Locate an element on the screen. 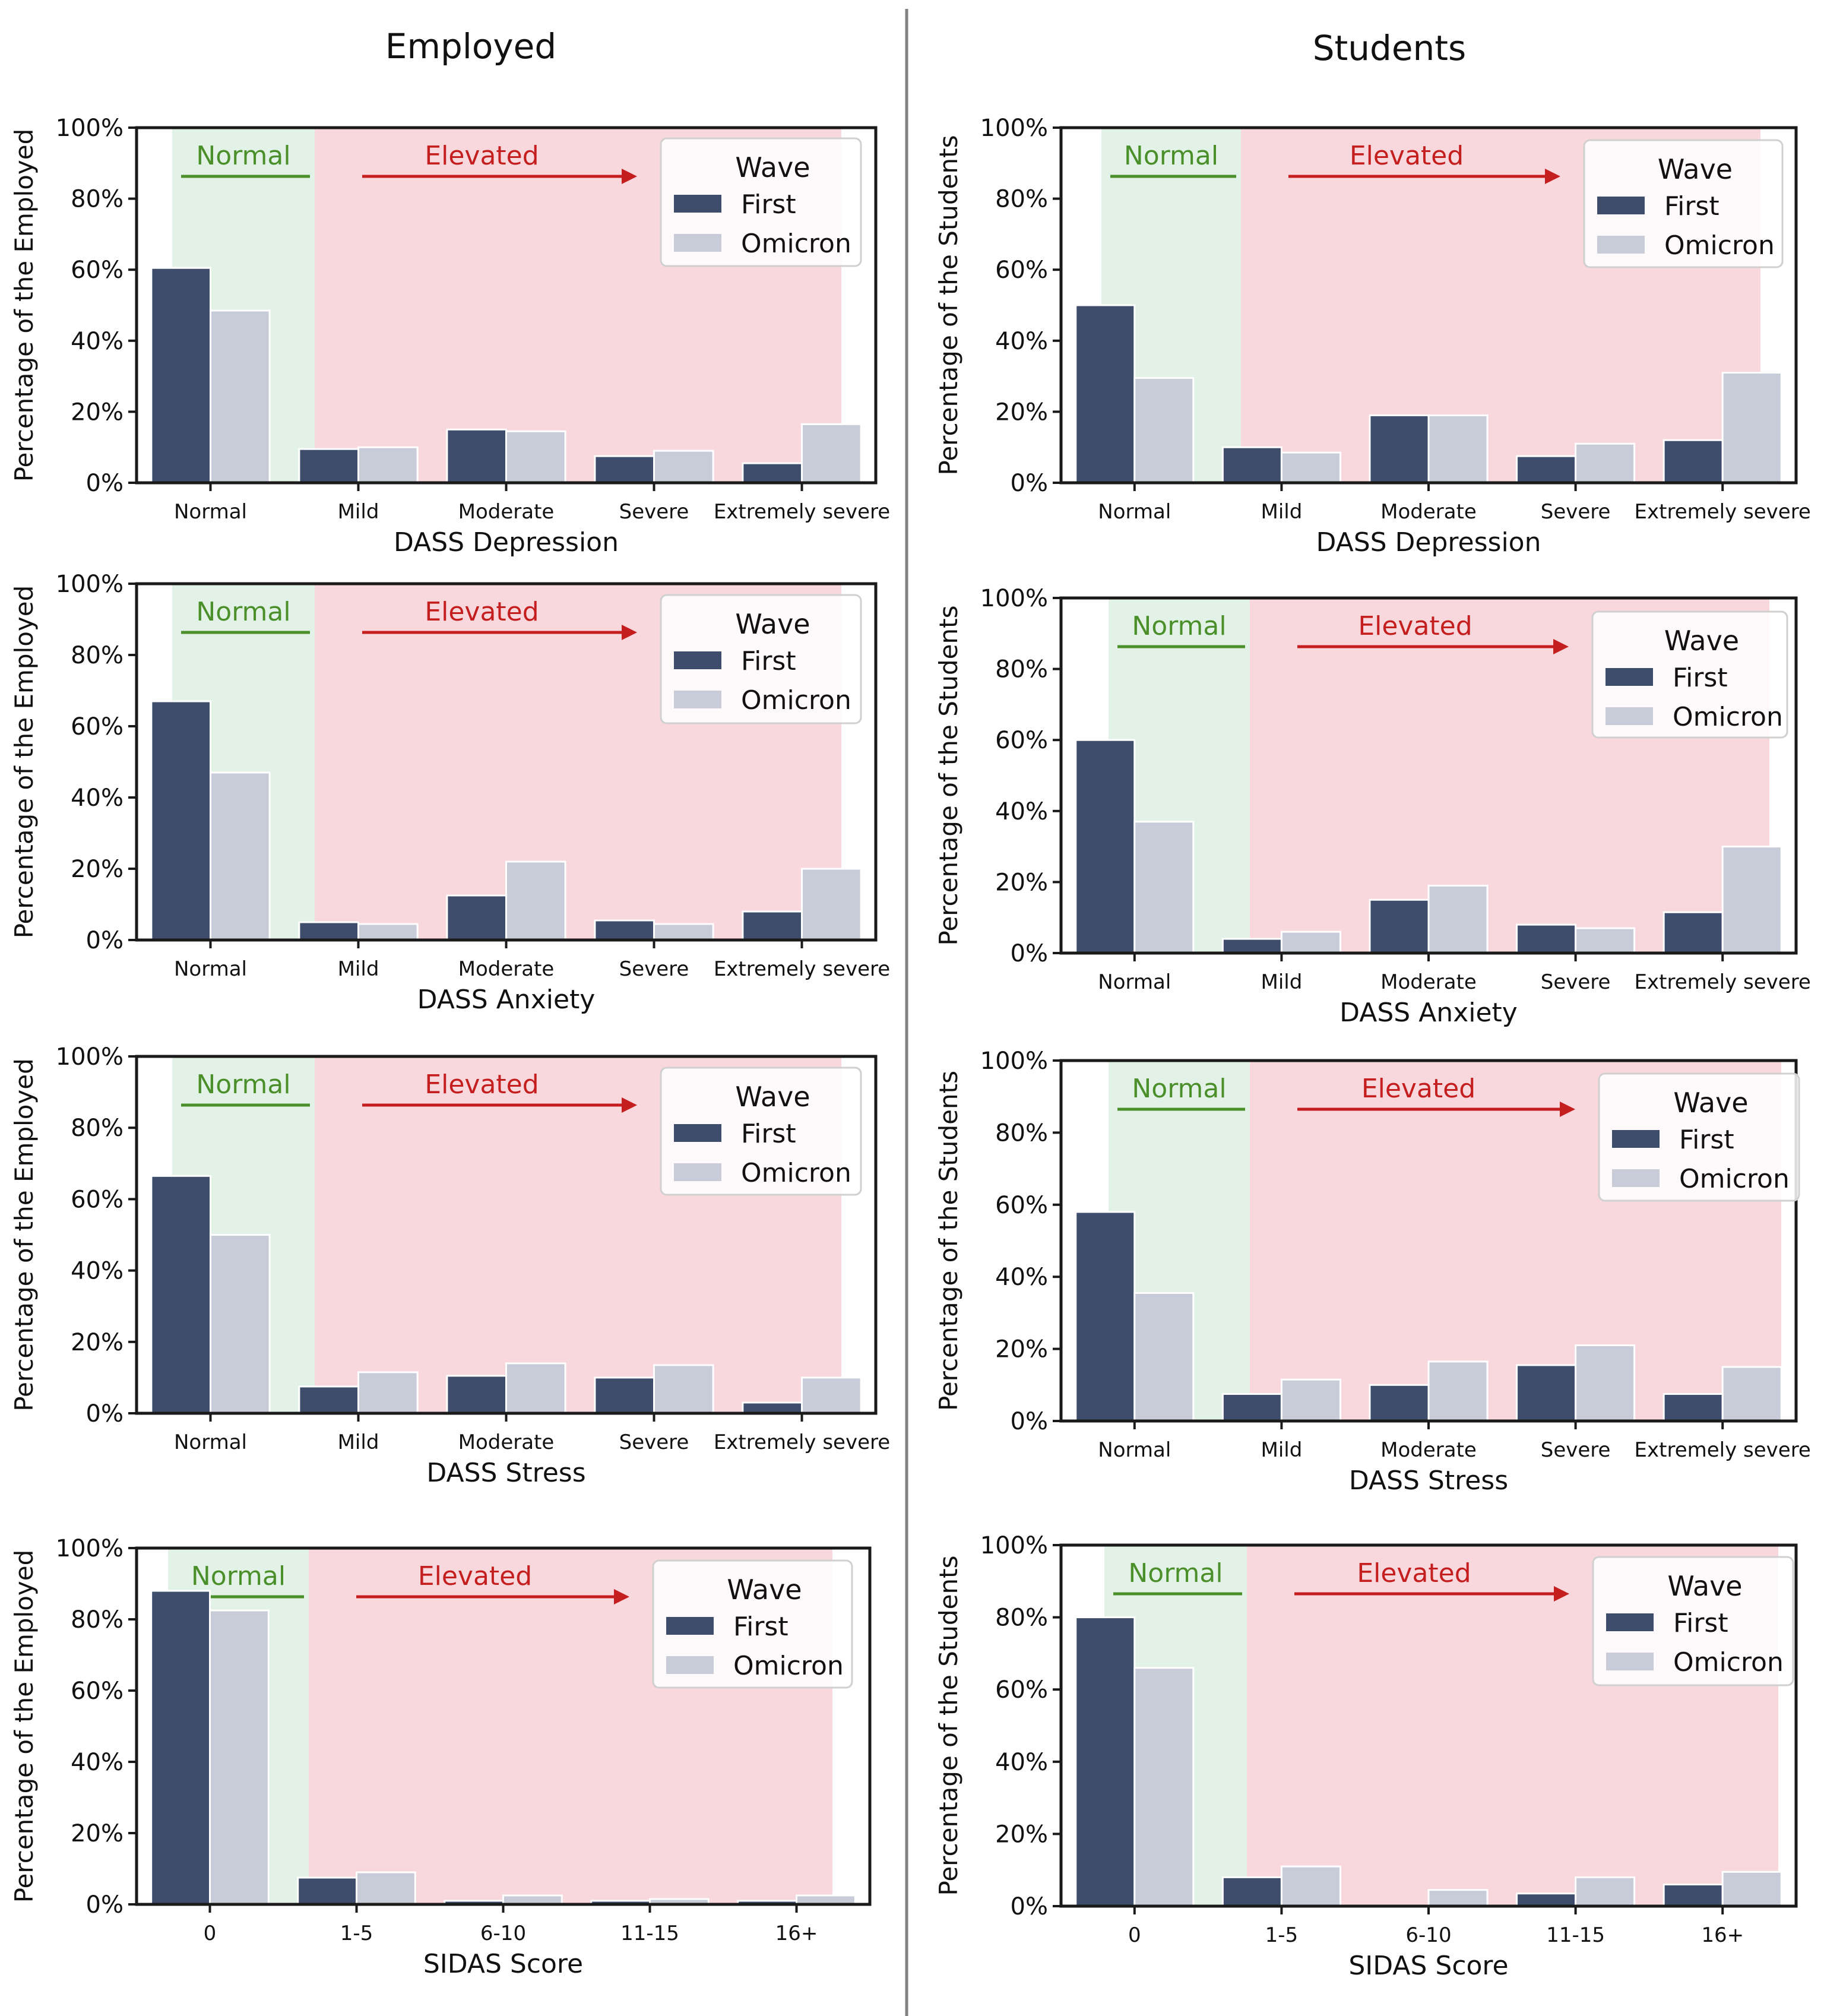 This screenshot has height=2016, width=1824. x-axis-title: SIDAS Score is located at coordinates (503, 1964).